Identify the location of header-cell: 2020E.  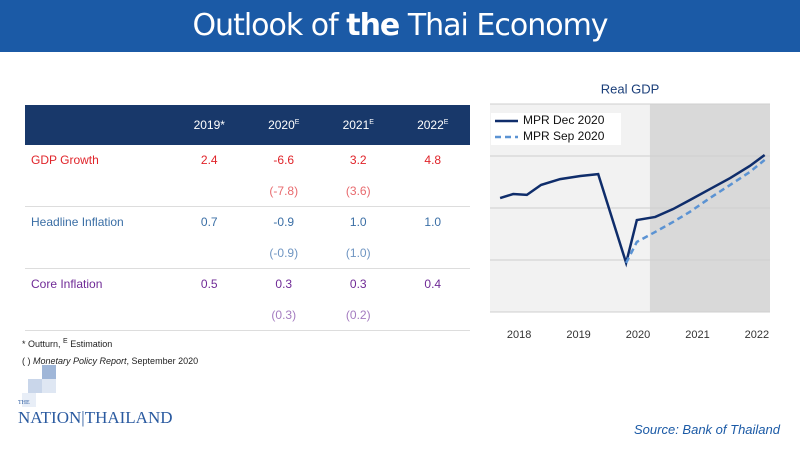
(283, 125).